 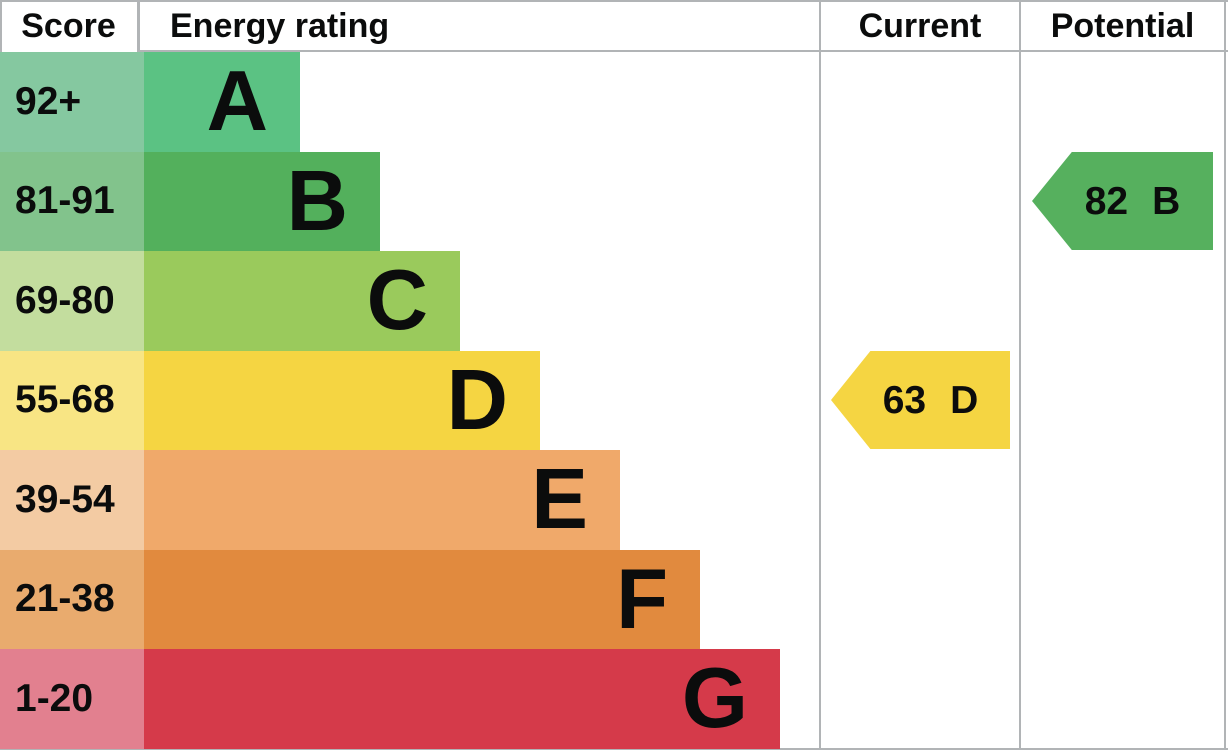 I want to click on band-score-range: 21-38, so click(x=72, y=599).